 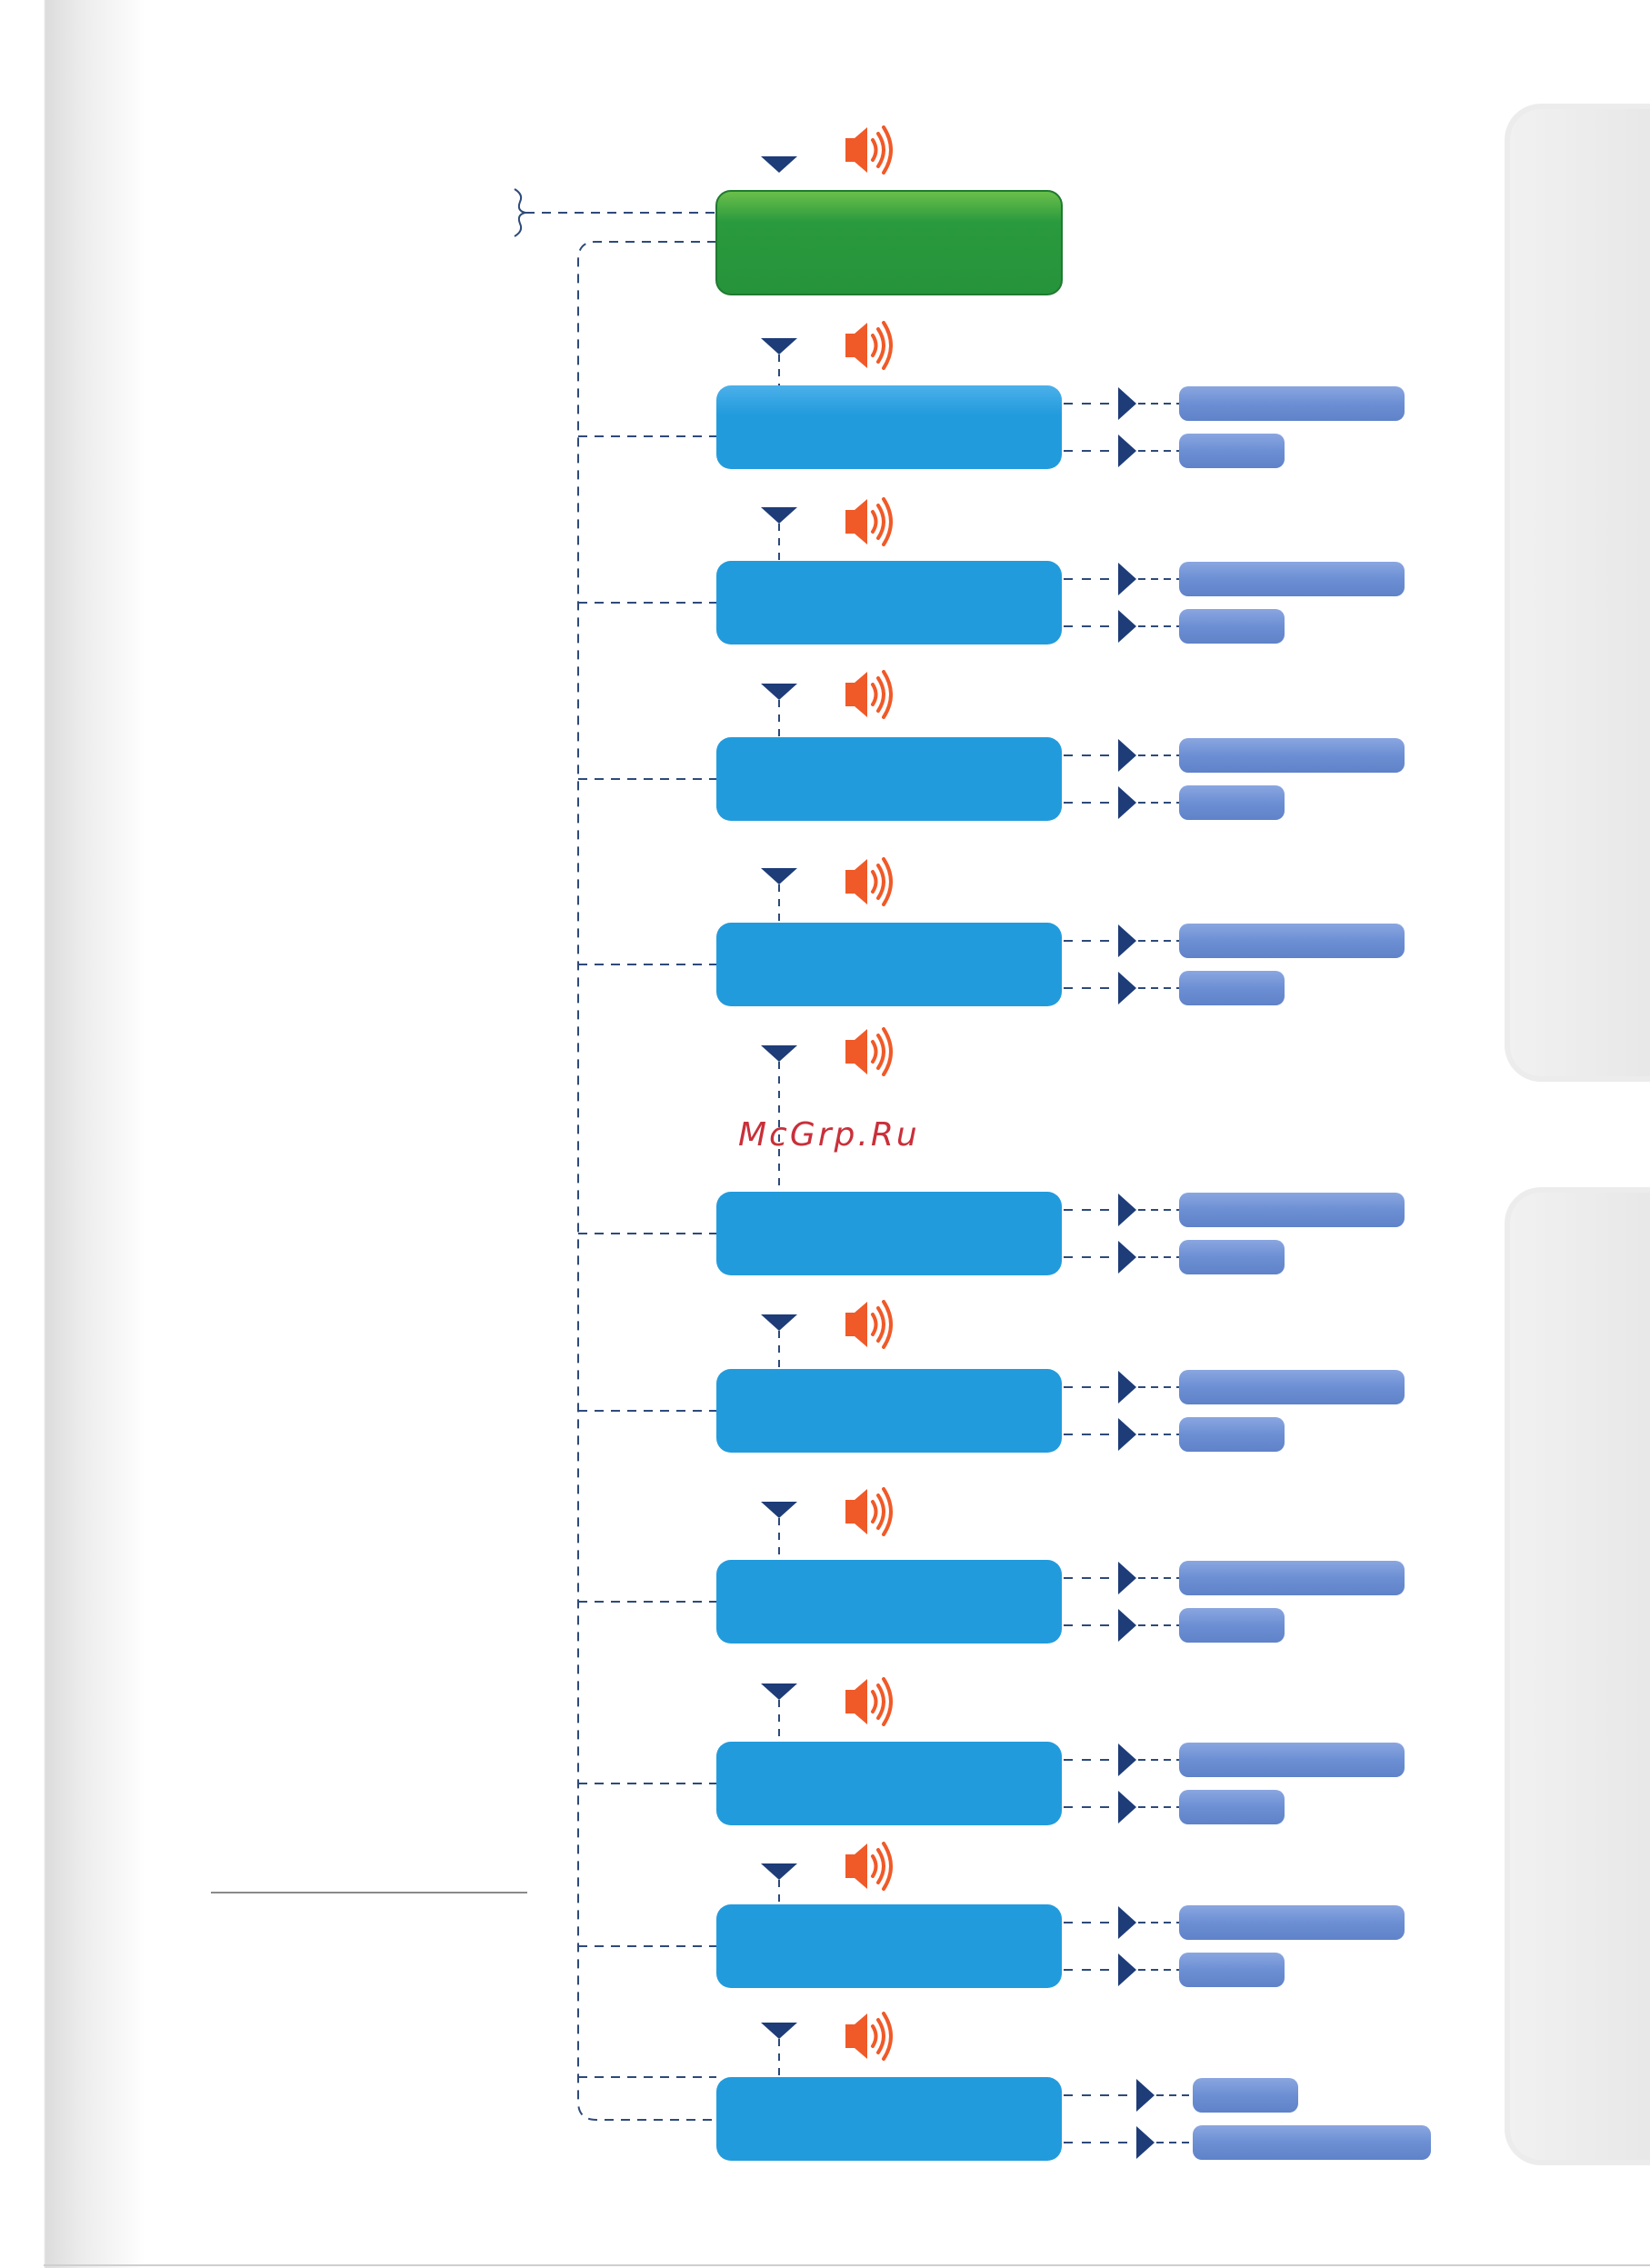 What do you see at coordinates (1578, 593) in the screenshot?
I see `side-tab-top` at bounding box center [1578, 593].